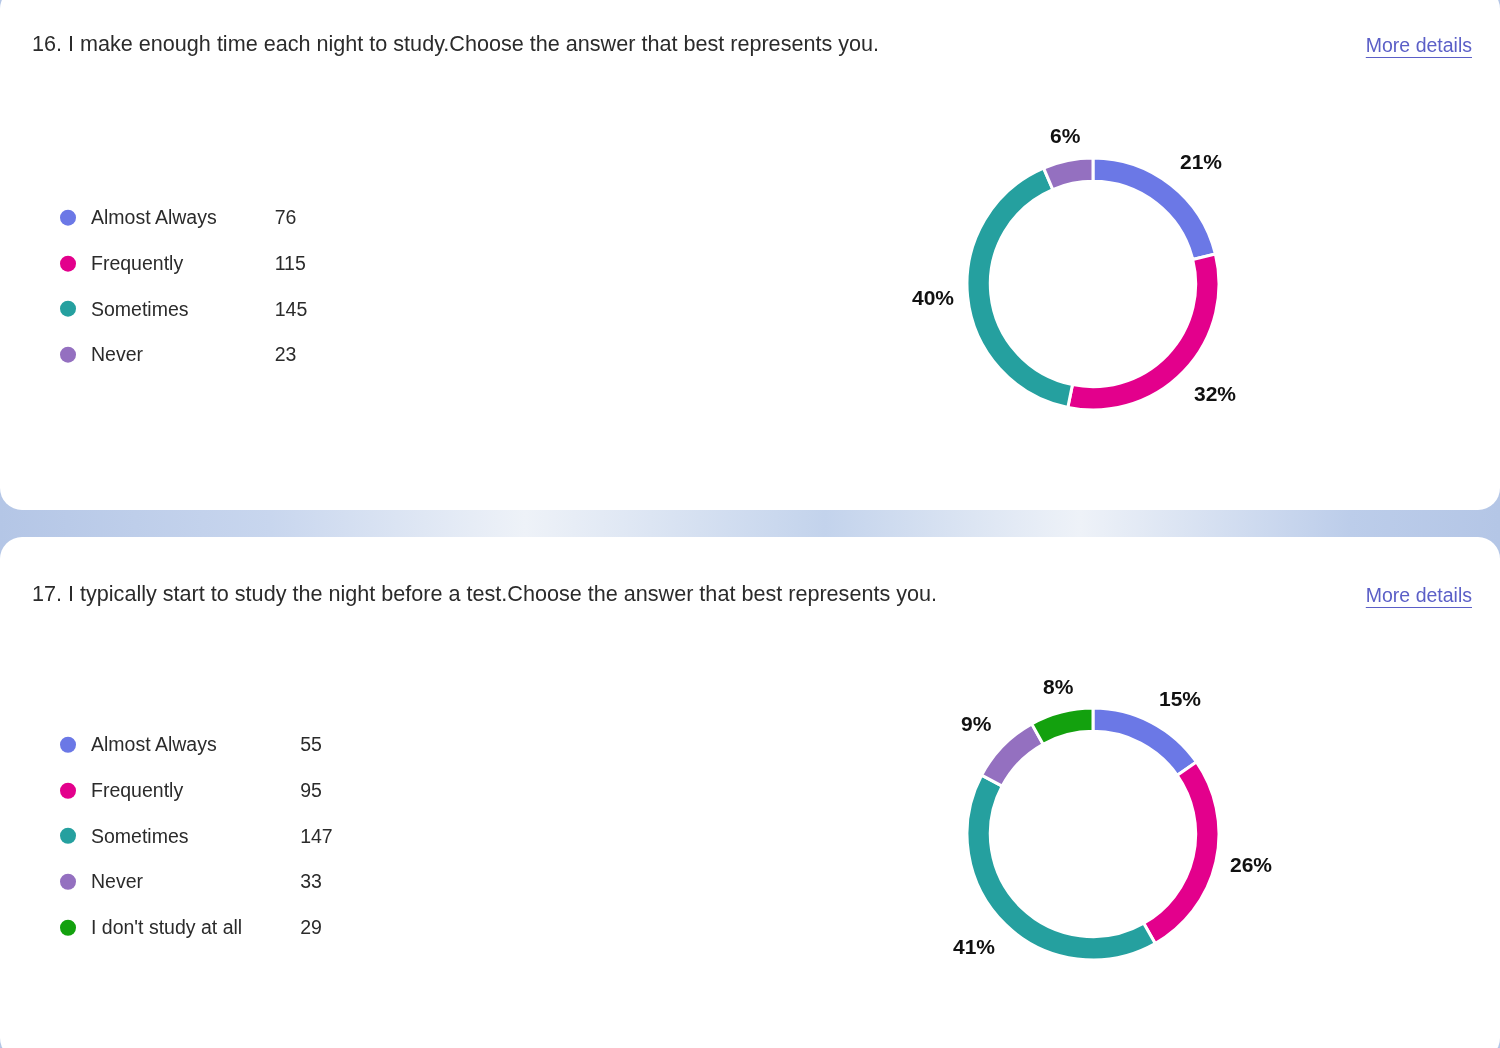 This screenshot has width=1500, height=1048. What do you see at coordinates (311, 790) in the screenshot?
I see `data-label: 95` at bounding box center [311, 790].